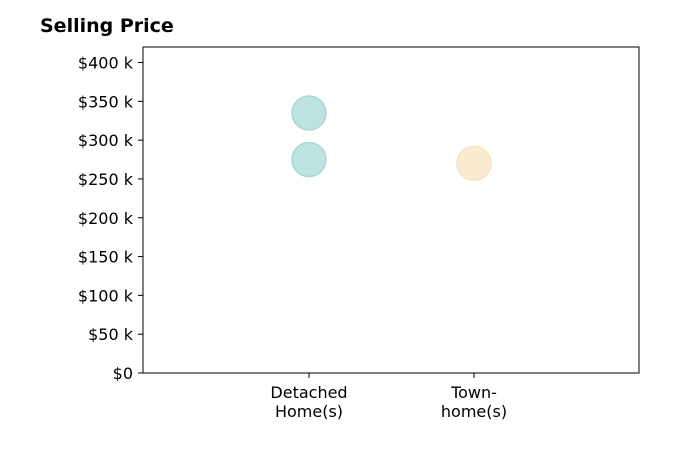  What do you see at coordinates (474, 402) in the screenshot?
I see `x-tick-label: Town-home(s)` at bounding box center [474, 402].